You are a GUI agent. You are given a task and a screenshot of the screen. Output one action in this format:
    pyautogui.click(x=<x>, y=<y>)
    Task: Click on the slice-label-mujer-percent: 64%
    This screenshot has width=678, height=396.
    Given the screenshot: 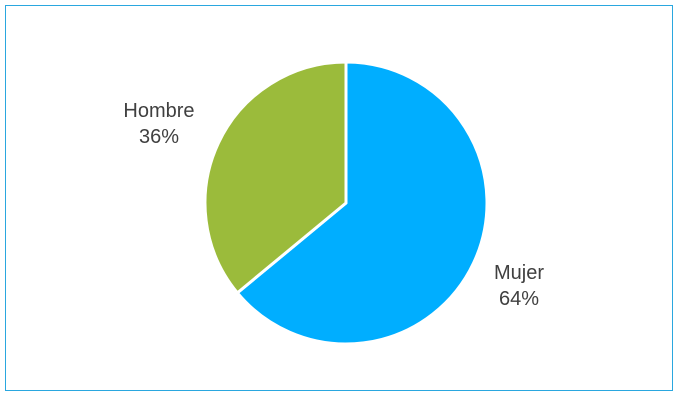 What is the action you would take?
    pyautogui.click(x=519, y=299)
    